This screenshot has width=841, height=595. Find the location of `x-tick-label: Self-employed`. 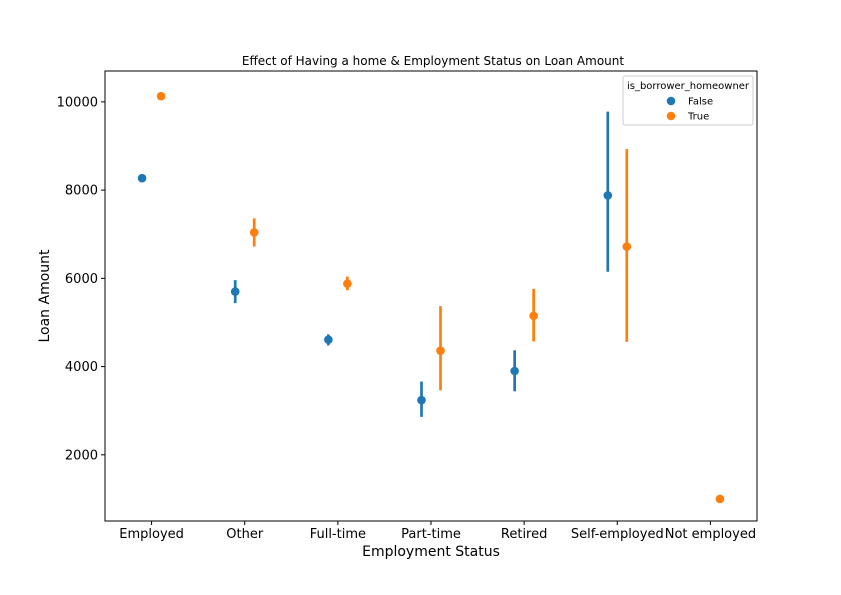

x-tick-label: Self-employed is located at coordinates (617, 534).